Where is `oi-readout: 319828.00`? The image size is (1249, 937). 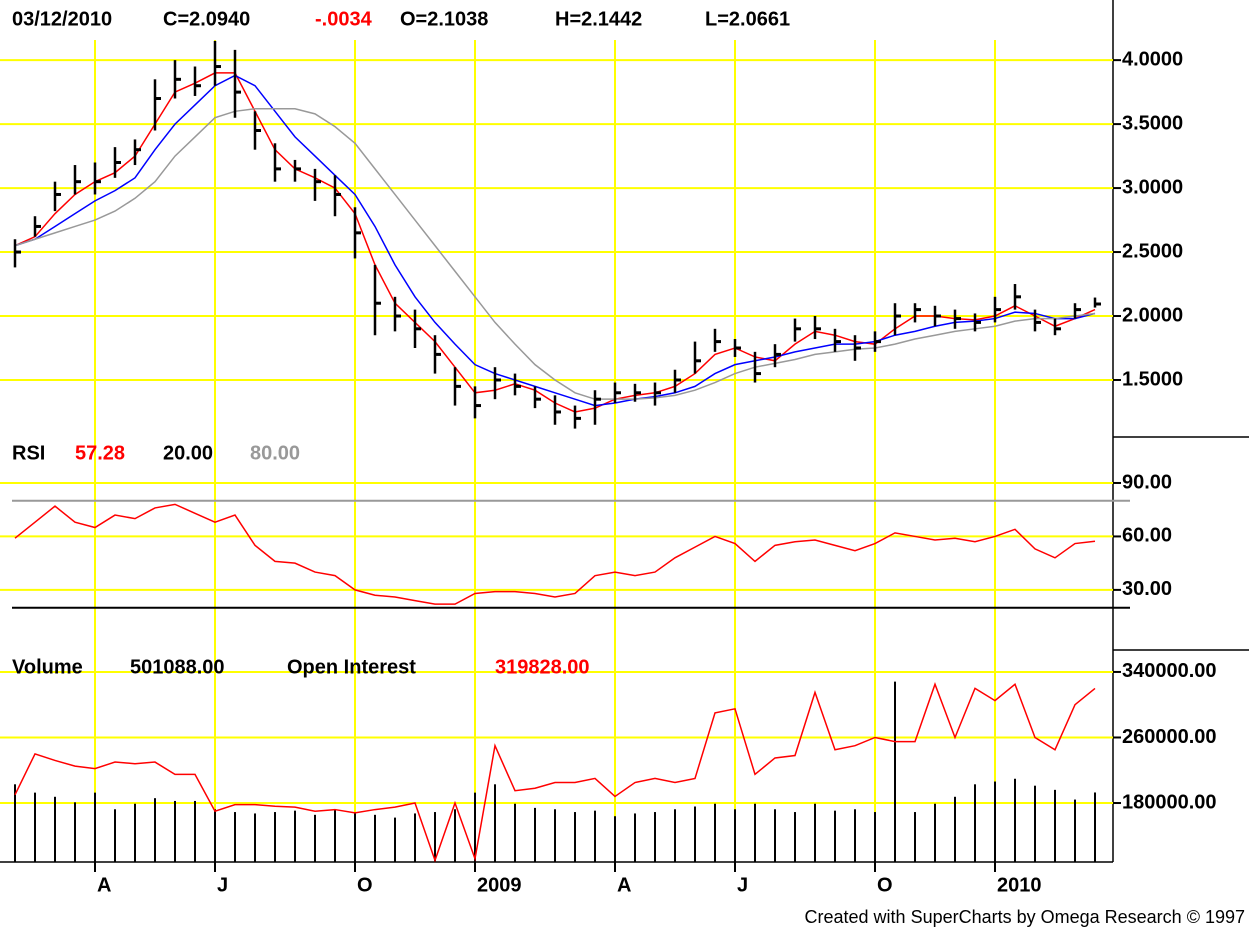
oi-readout: 319828.00 is located at coordinates (542, 667).